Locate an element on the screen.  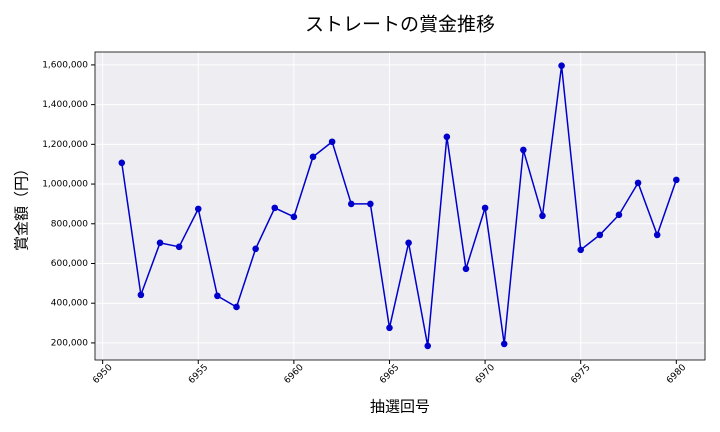
x-tick-label: 6950 is located at coordinates (102, 374).